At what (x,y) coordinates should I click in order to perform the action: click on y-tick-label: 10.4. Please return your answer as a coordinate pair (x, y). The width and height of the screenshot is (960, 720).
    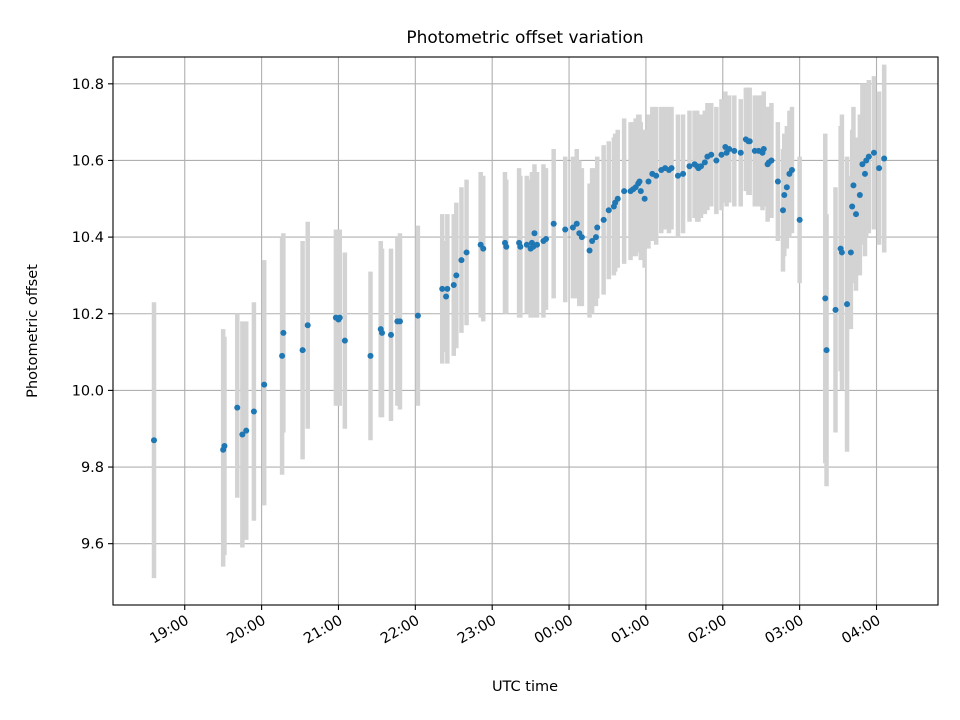
    Looking at the image, I should click on (88, 238).